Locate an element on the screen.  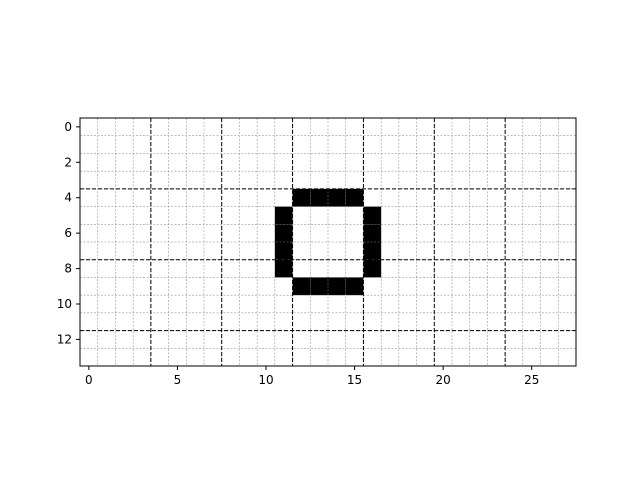
x-tick-label: 20 is located at coordinates (443, 380).